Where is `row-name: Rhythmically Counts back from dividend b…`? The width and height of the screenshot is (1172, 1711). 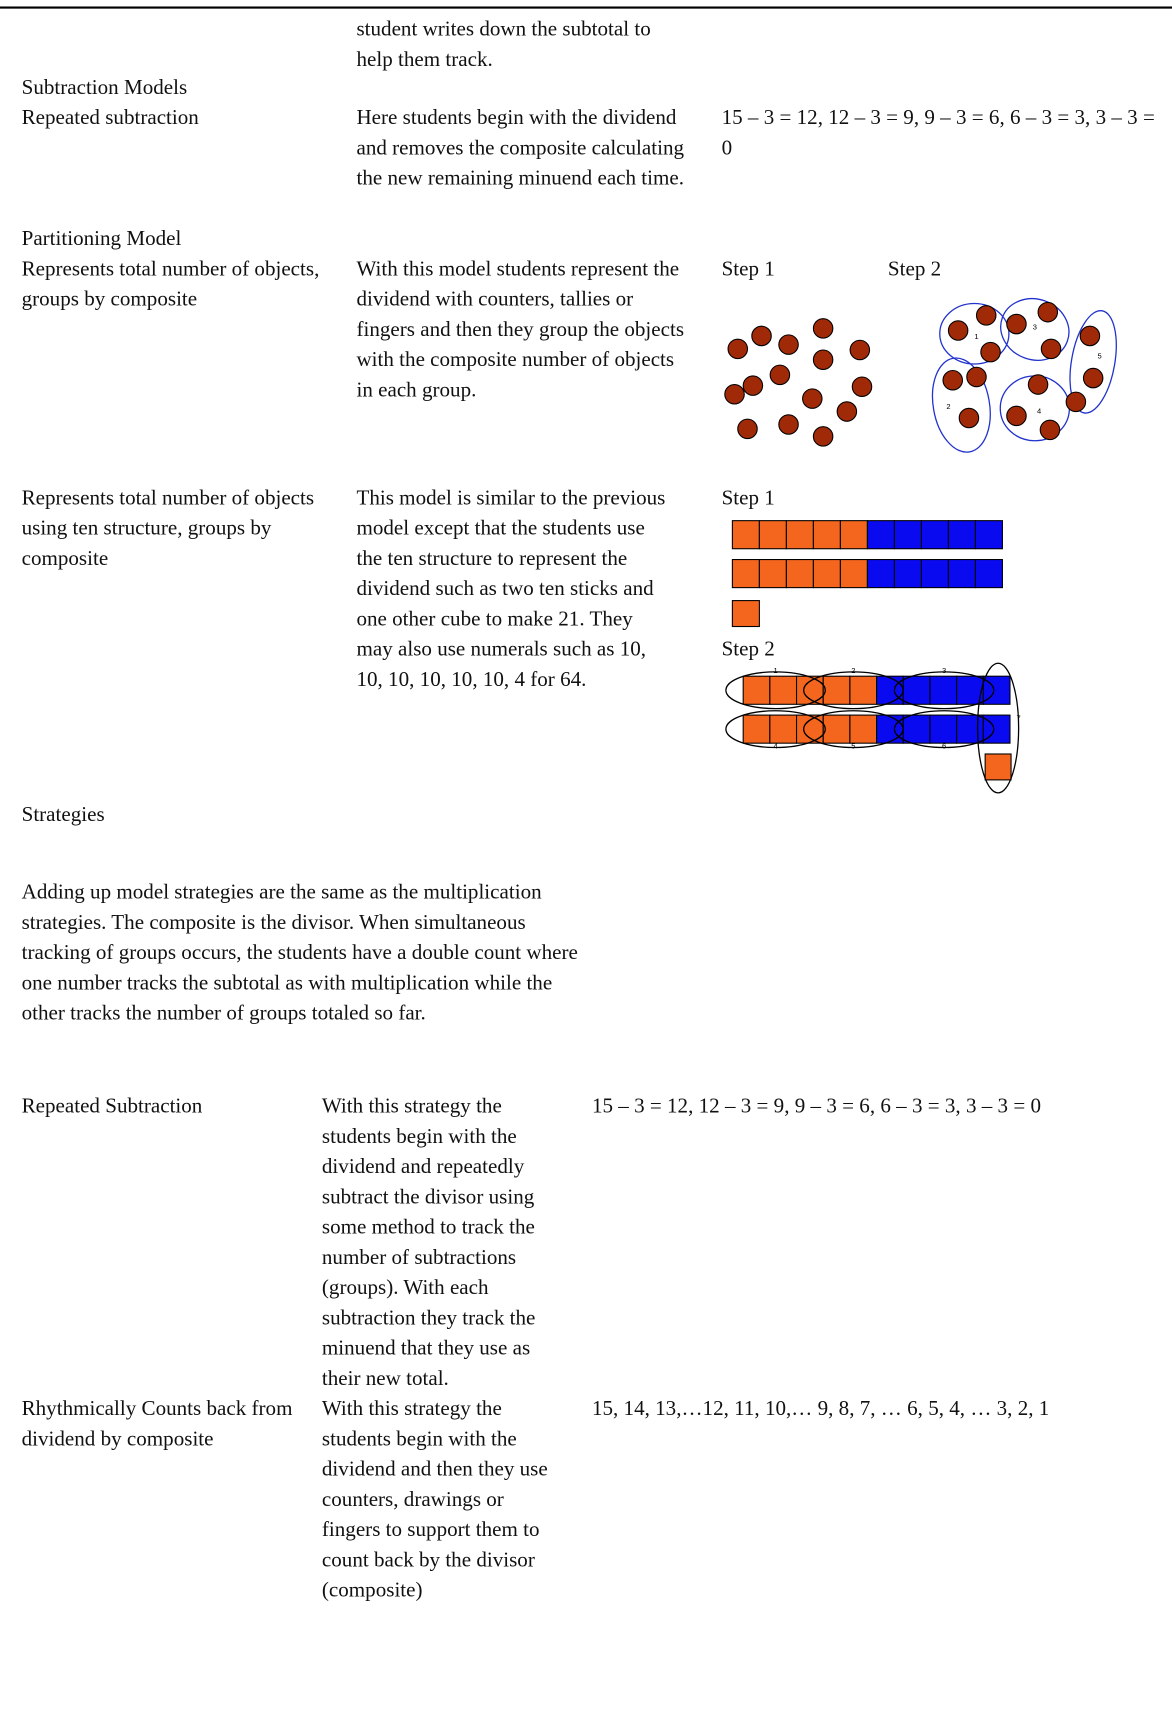
row-name: Rhythmically Counts back from dividend b… is located at coordinates (157, 1424).